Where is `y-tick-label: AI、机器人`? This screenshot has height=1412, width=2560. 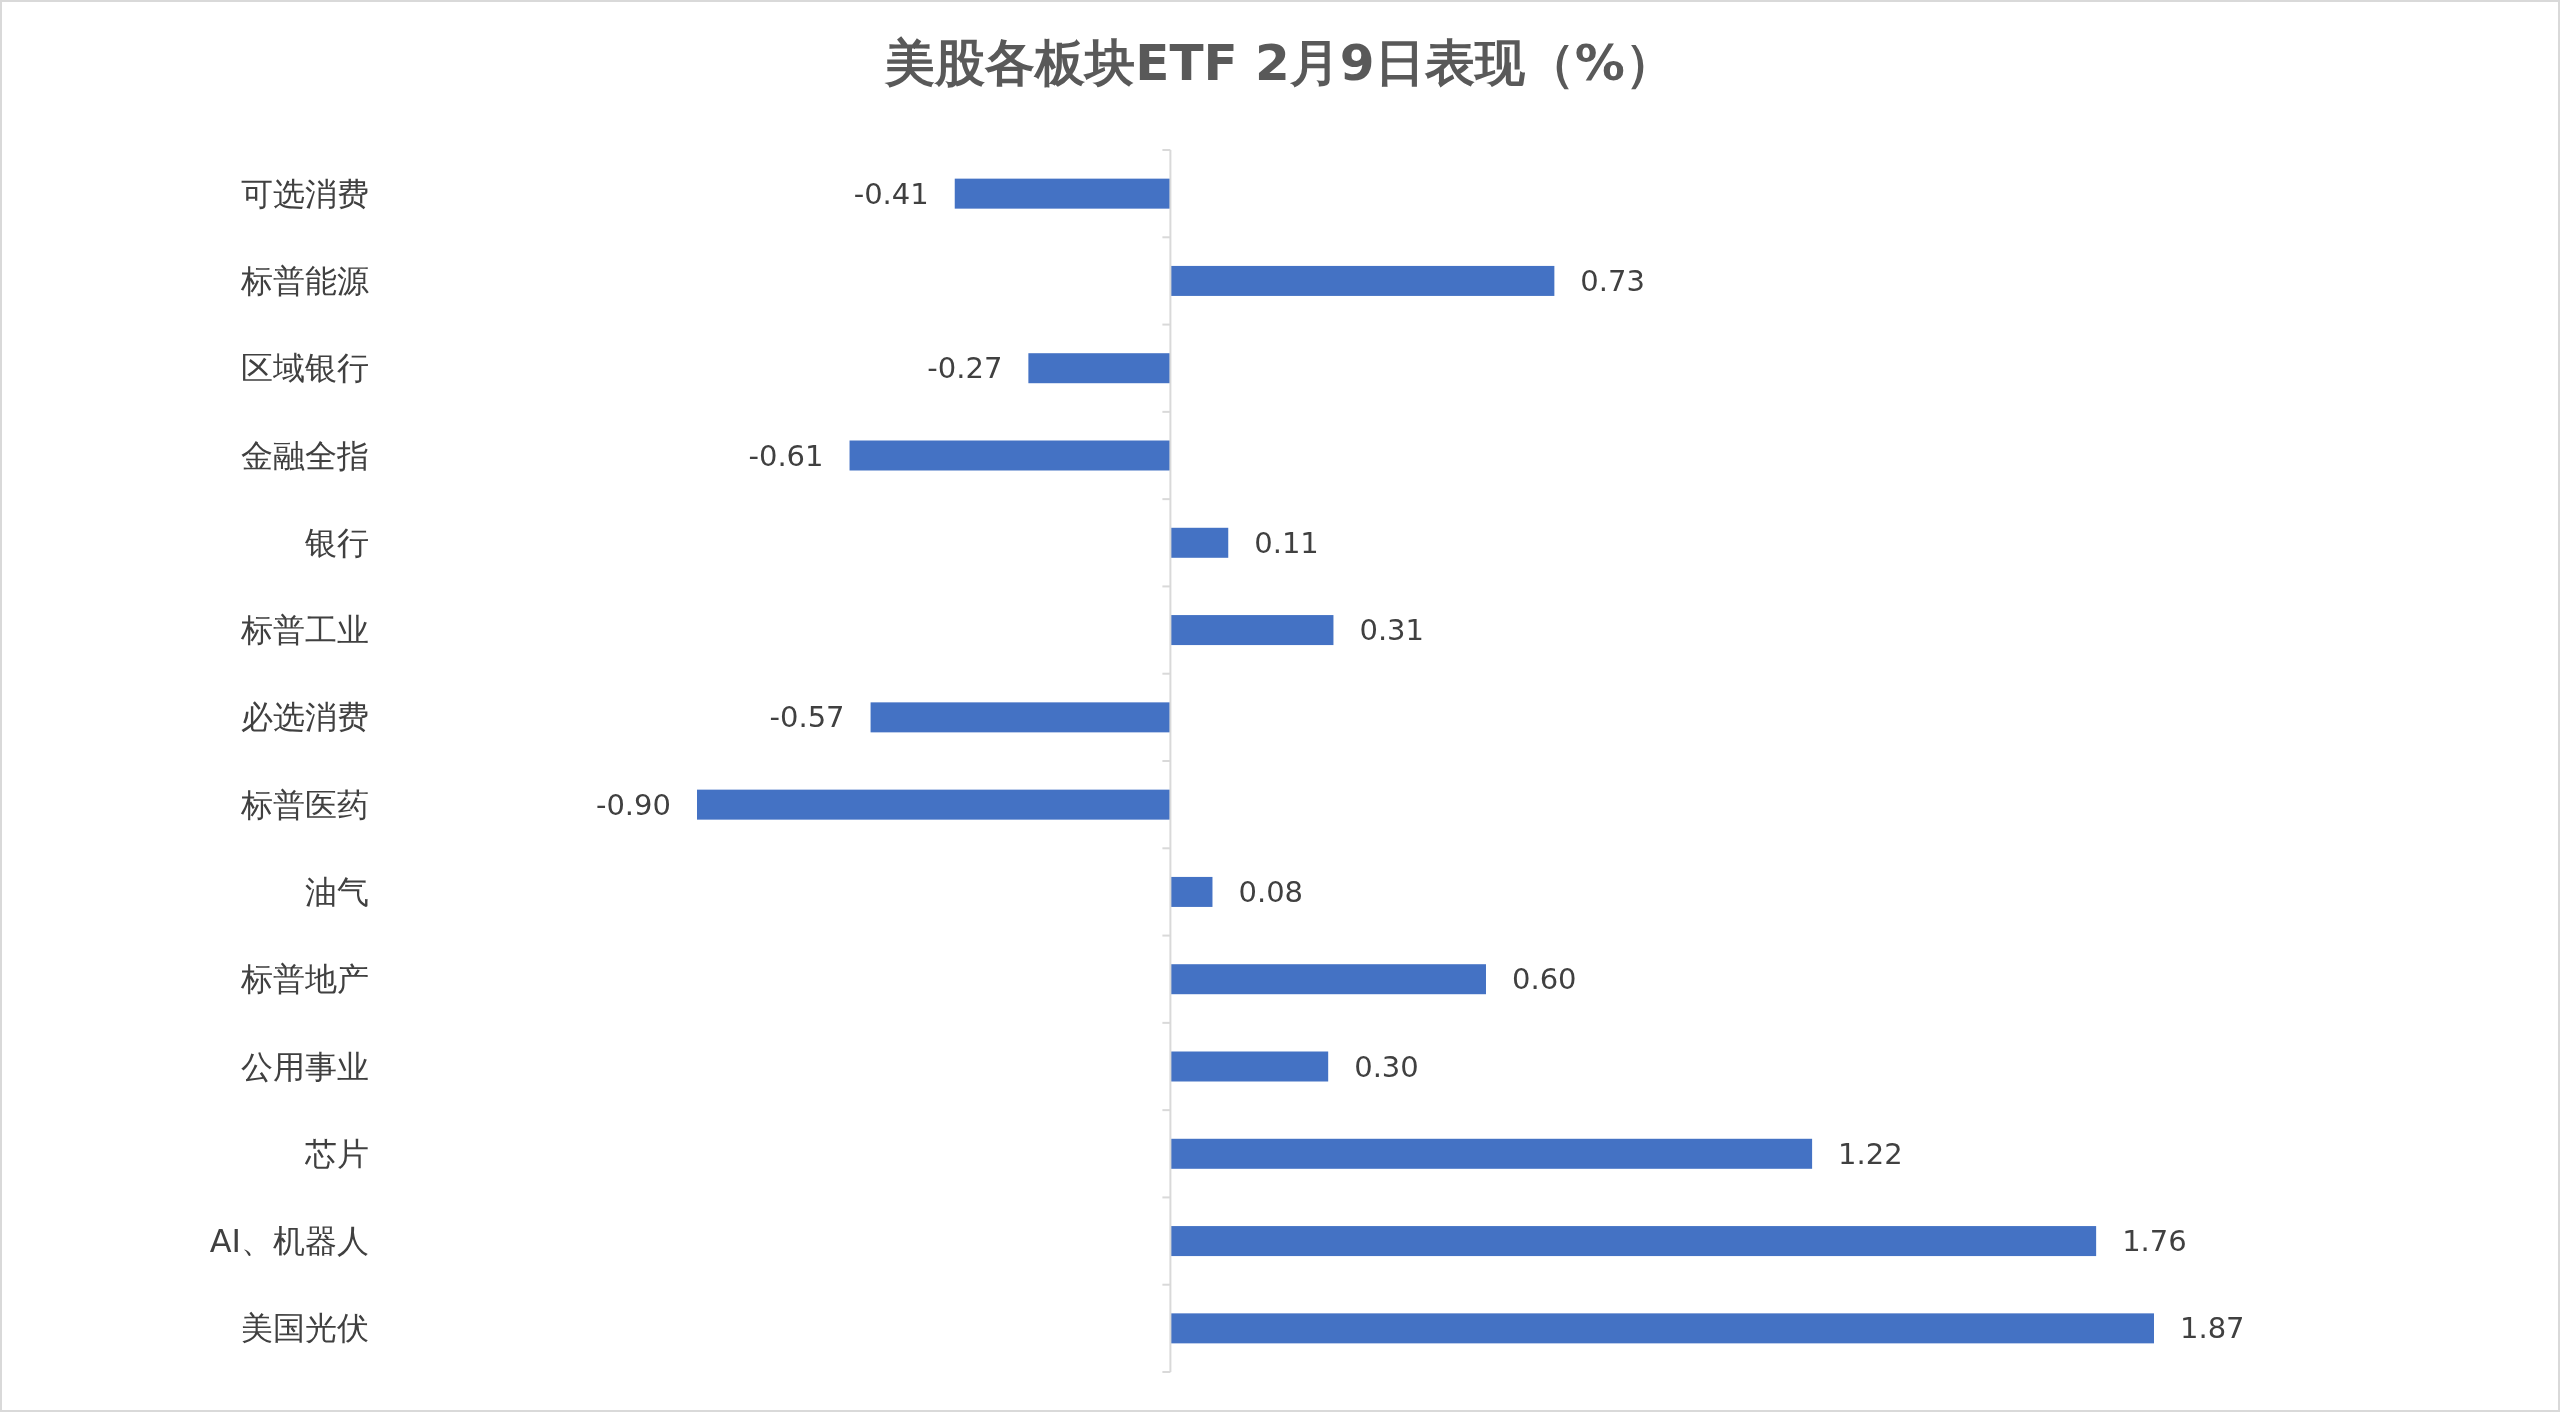
y-tick-label: AI、机器人 is located at coordinates (289, 1241).